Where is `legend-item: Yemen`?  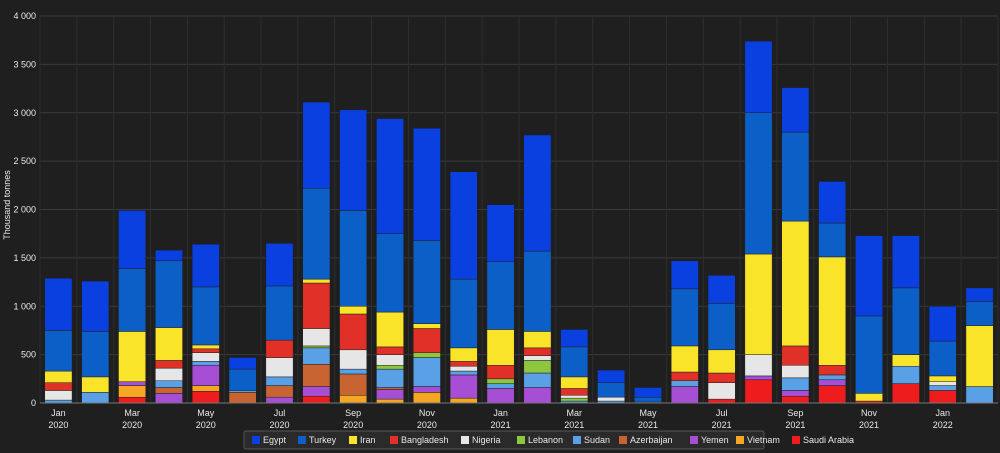
legend-item: Yemen is located at coordinates (709, 440).